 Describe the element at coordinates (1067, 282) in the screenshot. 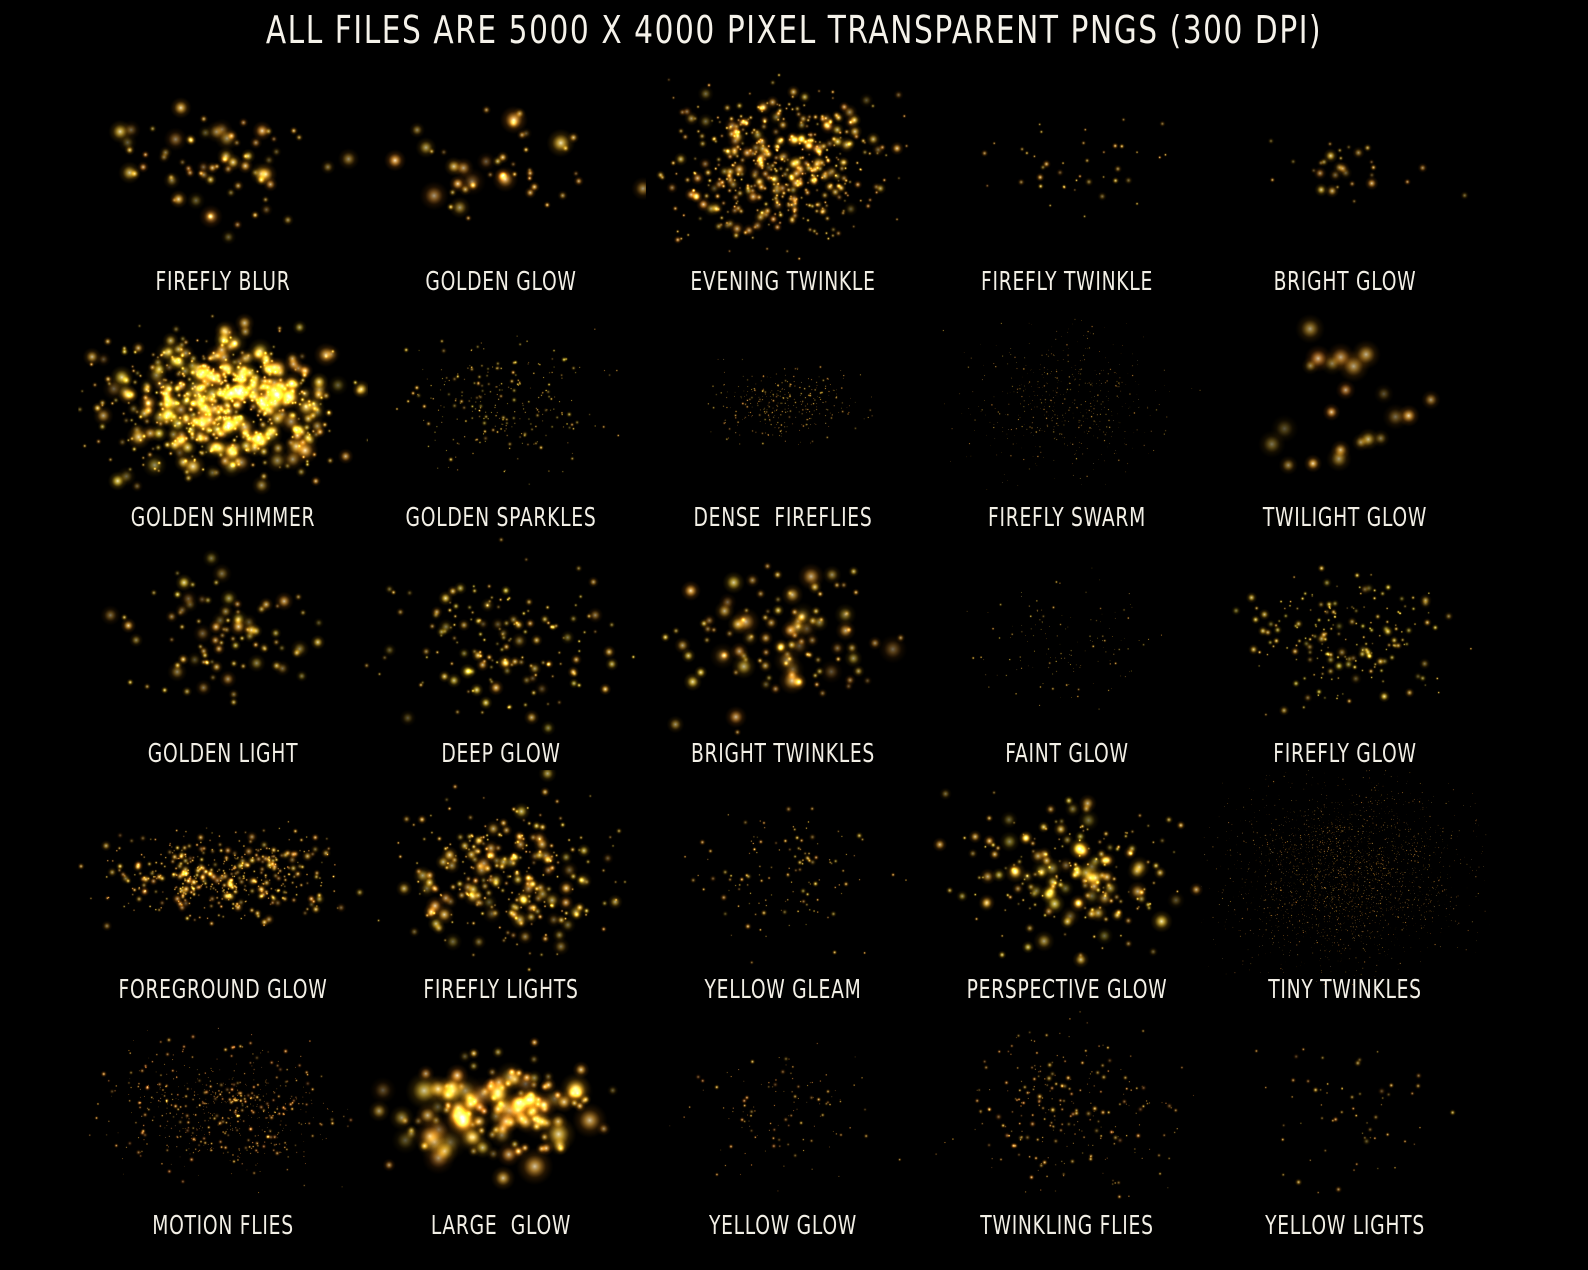

I see `overlay-label: FIREFLY TWINKLE` at that location.